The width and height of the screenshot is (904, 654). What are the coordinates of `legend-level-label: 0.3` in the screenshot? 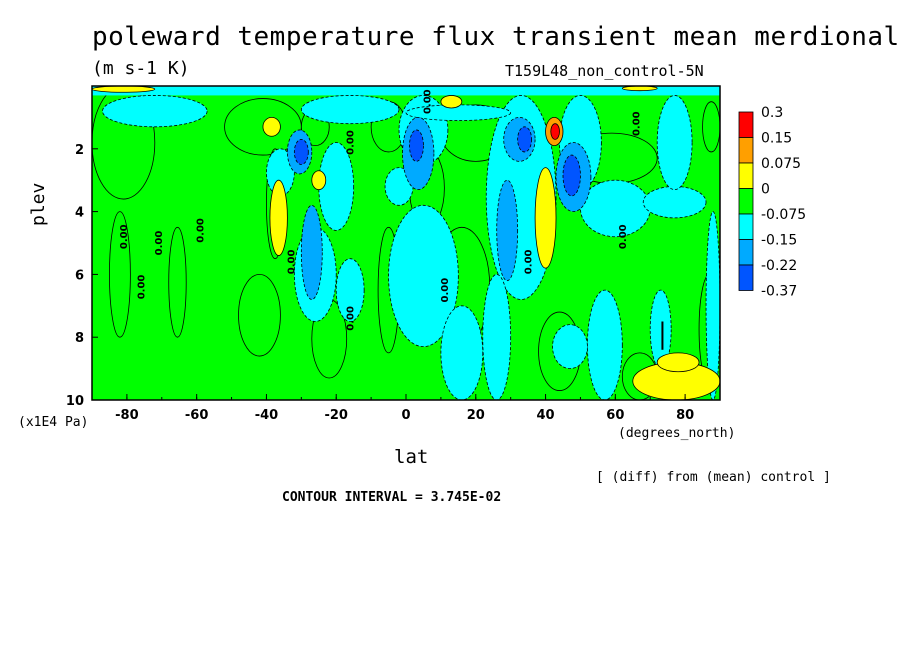 It's located at (772, 113).